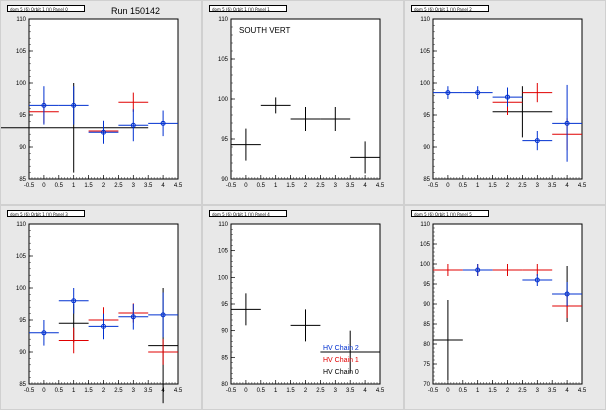  What do you see at coordinates (341, 360) in the screenshot?
I see `legend-entry: HV Chain 1` at bounding box center [341, 360].